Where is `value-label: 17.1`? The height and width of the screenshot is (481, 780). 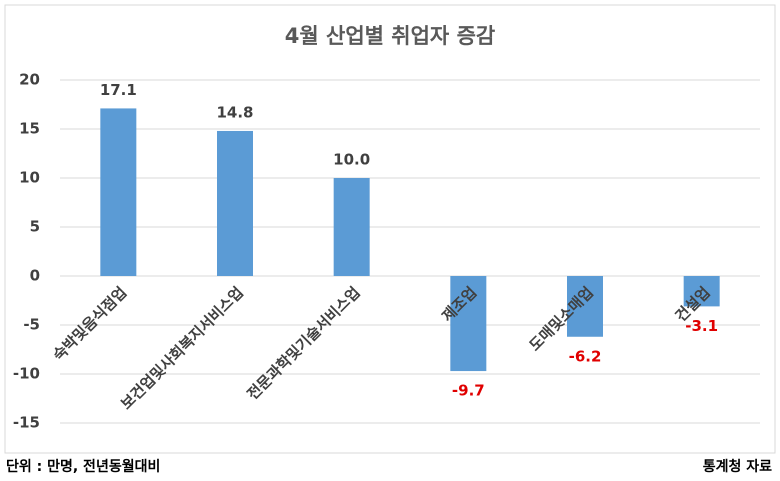
value-label: 17.1 is located at coordinates (118, 90).